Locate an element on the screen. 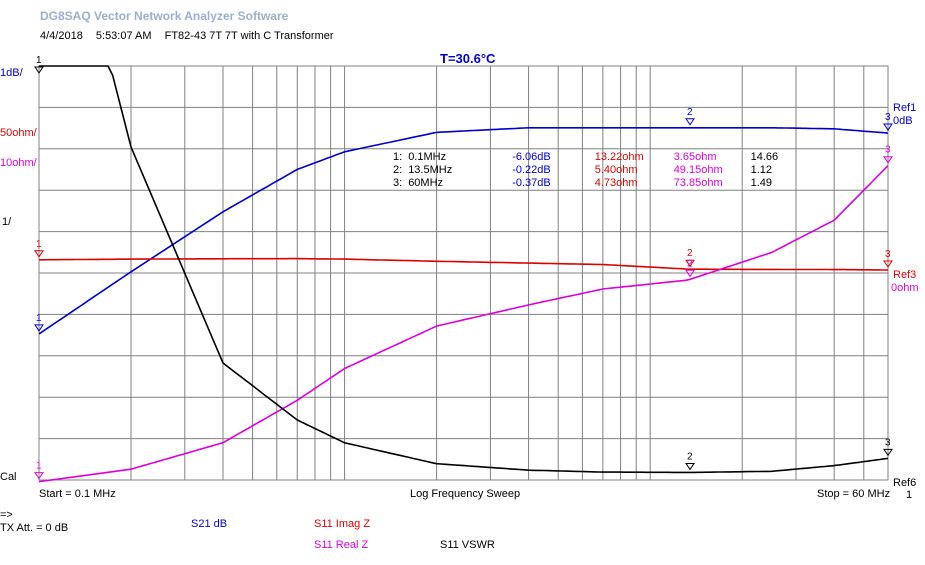 The image size is (925, 565). marker-vswr: 14.66 is located at coordinates (764, 157).